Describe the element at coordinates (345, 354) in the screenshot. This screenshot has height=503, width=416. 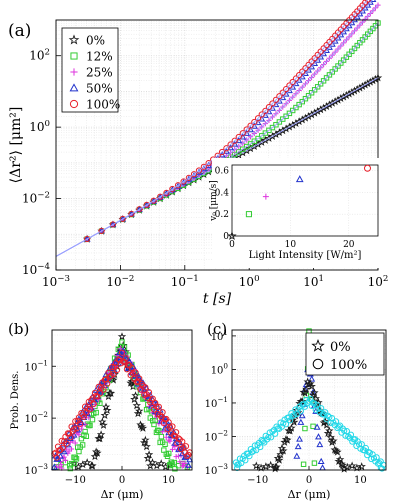
I see `legend: 0% 100%` at that location.